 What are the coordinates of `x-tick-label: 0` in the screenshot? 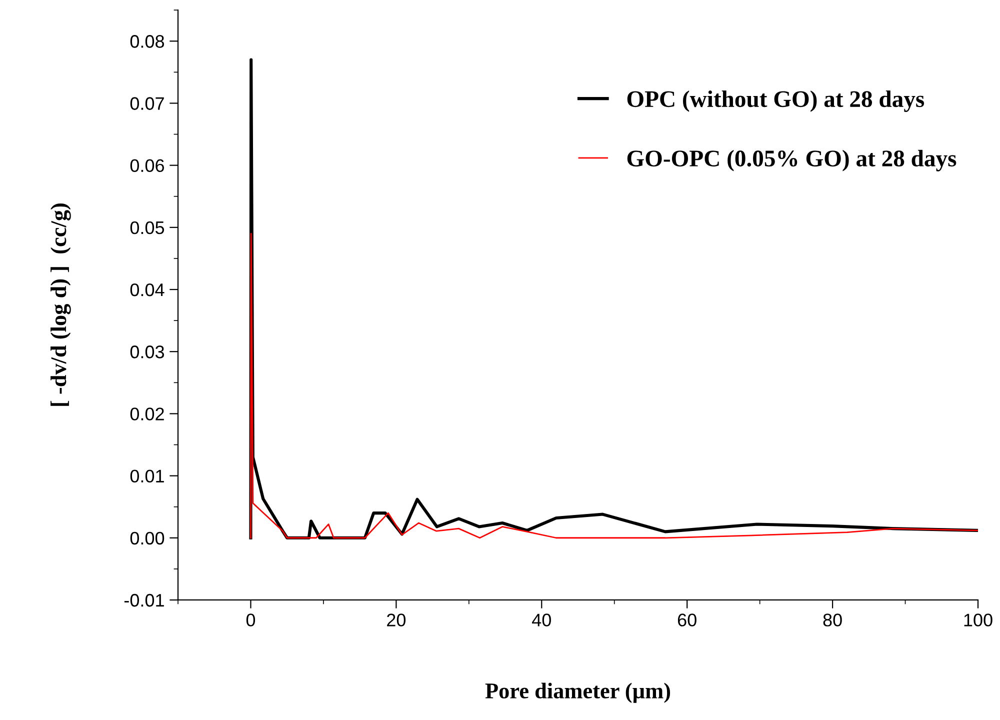 It's located at (251, 620).